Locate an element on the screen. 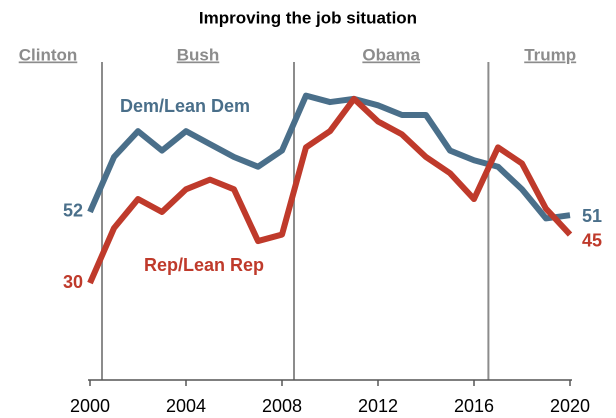  value-label: 45 is located at coordinates (592, 240).